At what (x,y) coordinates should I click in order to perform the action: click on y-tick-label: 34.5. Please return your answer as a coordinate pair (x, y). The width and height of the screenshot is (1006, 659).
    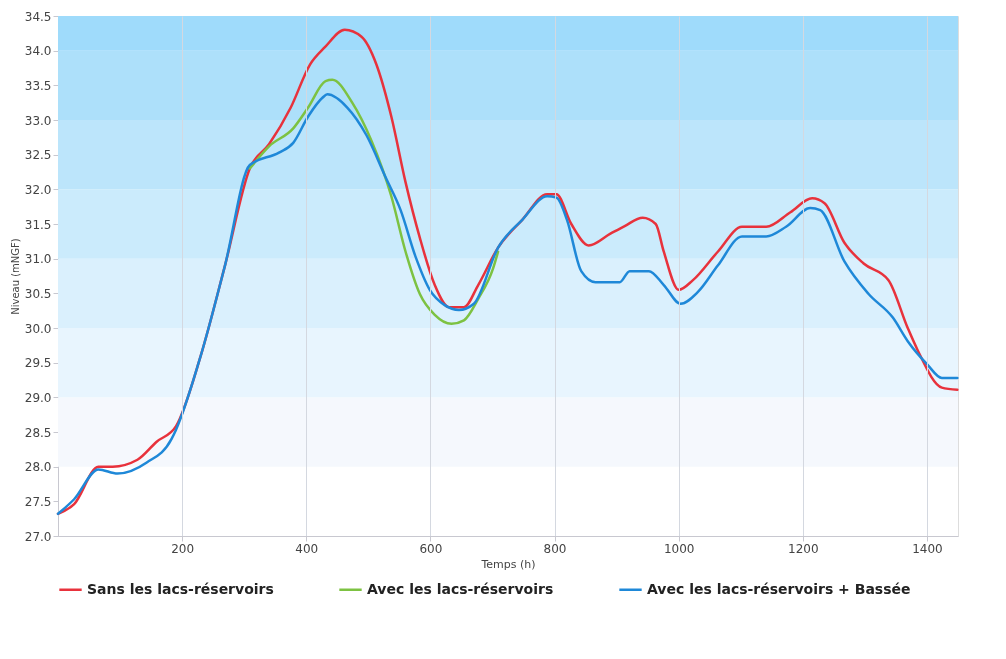
    Looking at the image, I should click on (38, 16).